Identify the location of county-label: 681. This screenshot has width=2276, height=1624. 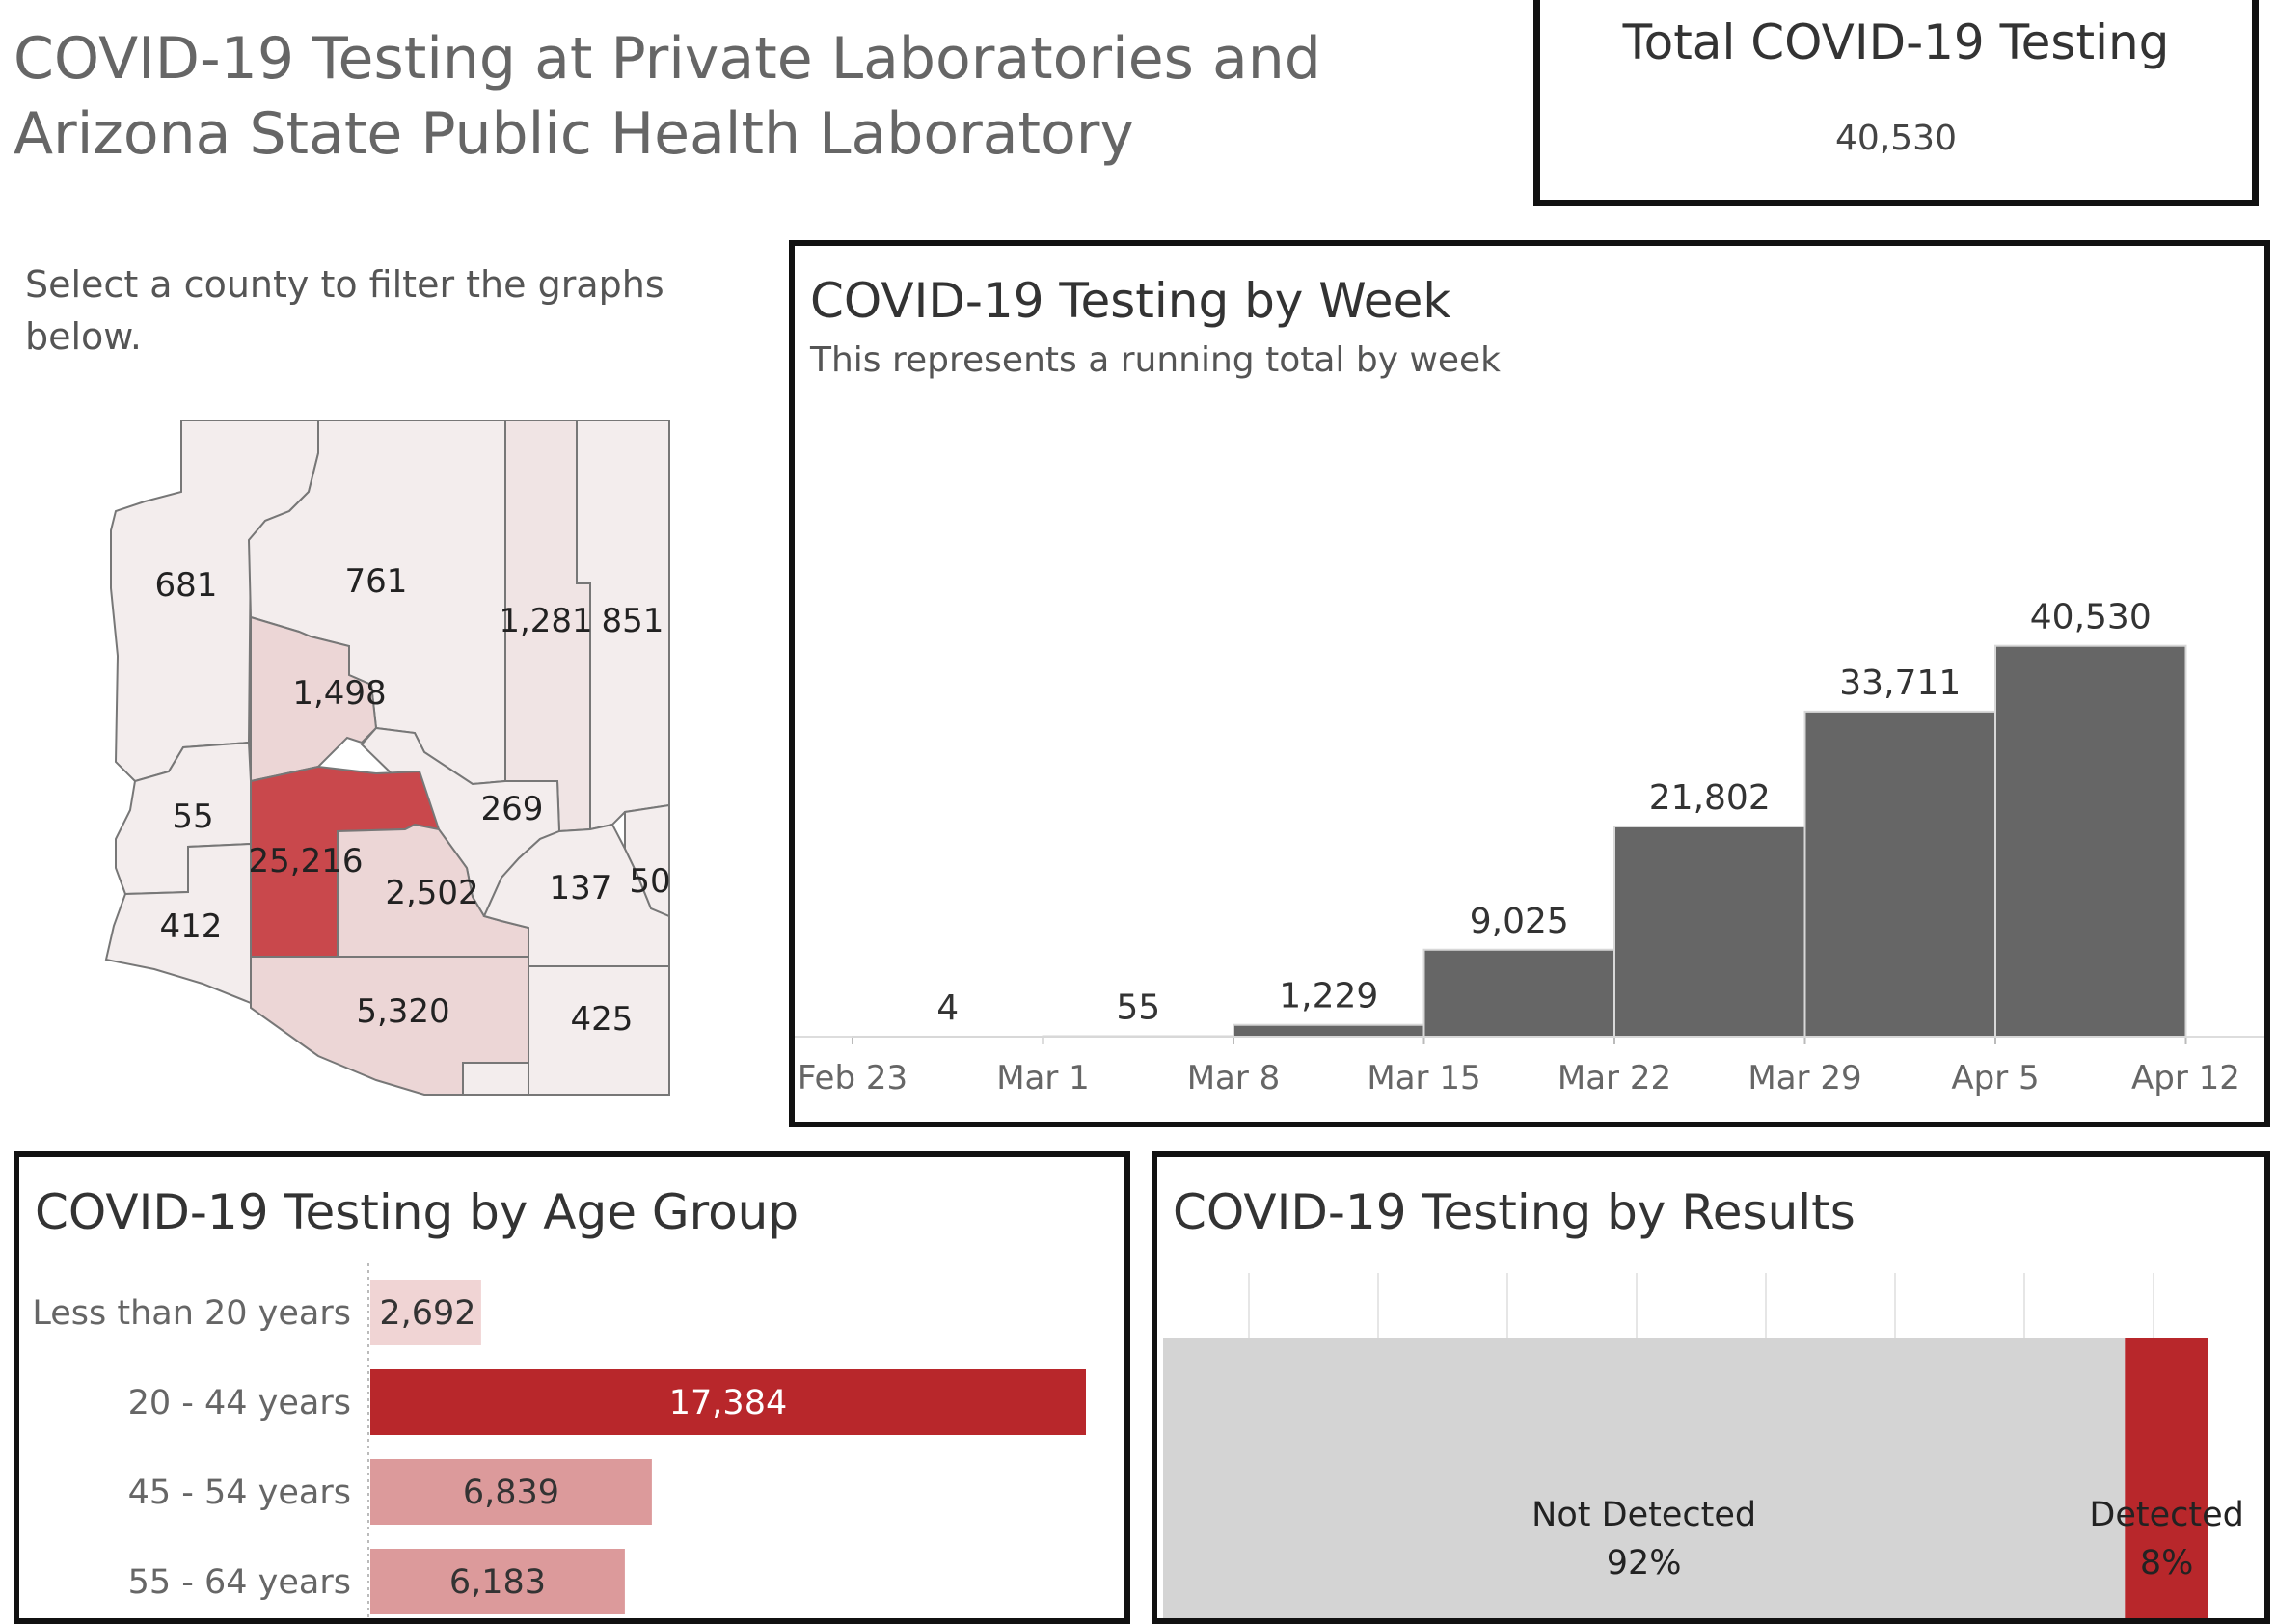
(186, 585).